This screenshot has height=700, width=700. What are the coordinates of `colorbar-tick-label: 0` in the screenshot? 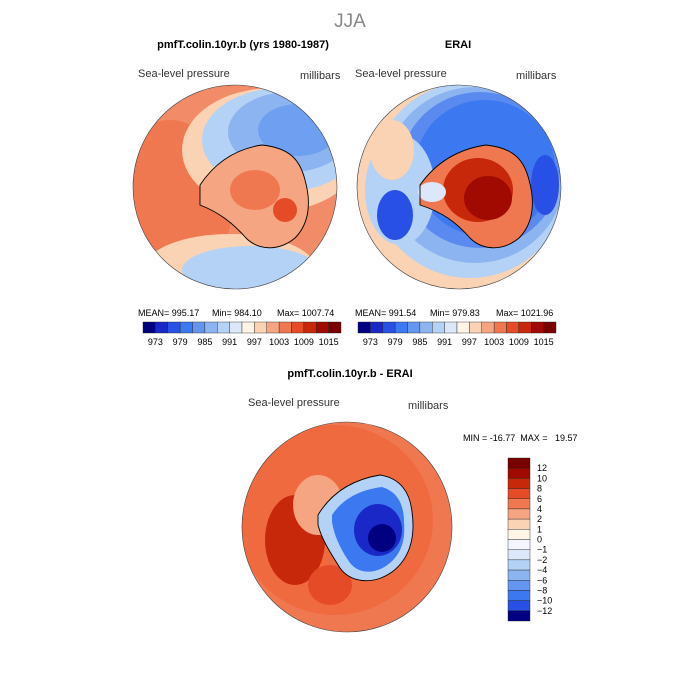 It's located at (539, 540).